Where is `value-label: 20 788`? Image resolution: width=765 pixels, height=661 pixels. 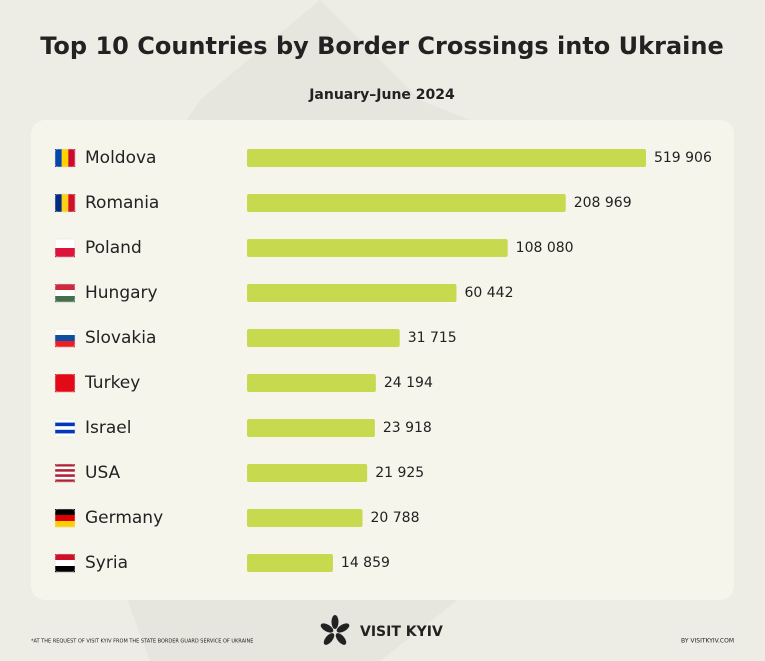
value-label: 20 788 is located at coordinates (394, 518).